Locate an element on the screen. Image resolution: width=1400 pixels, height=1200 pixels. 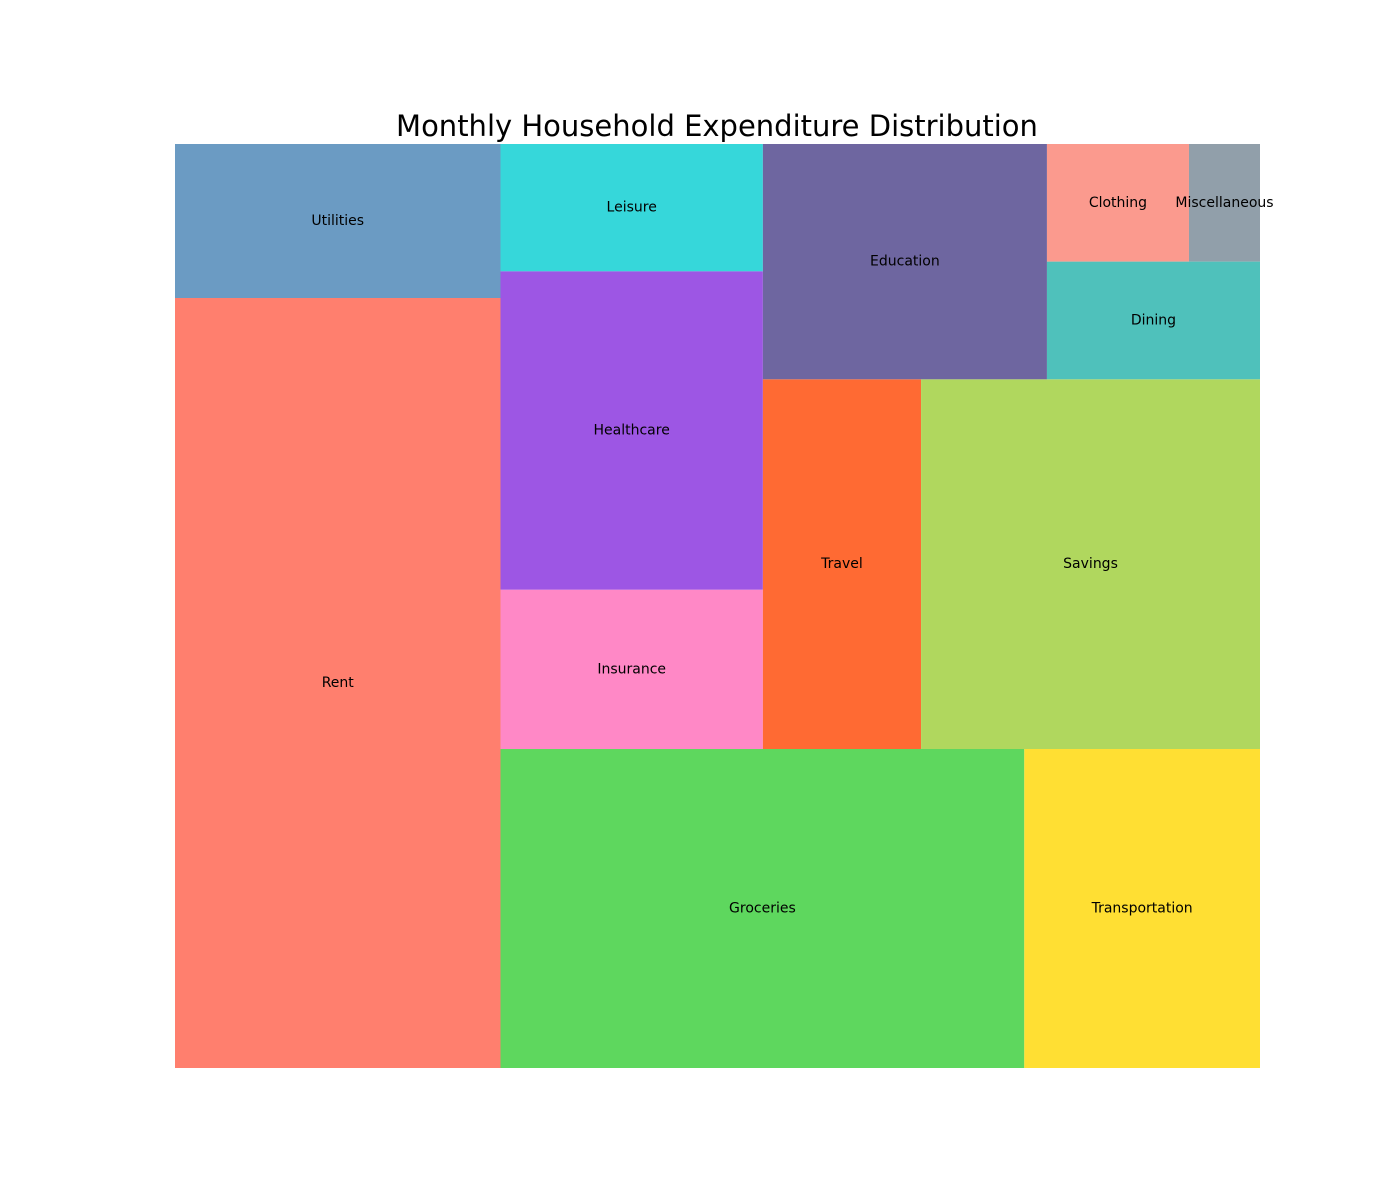
tile-dining is located at coordinates (1153, 320).